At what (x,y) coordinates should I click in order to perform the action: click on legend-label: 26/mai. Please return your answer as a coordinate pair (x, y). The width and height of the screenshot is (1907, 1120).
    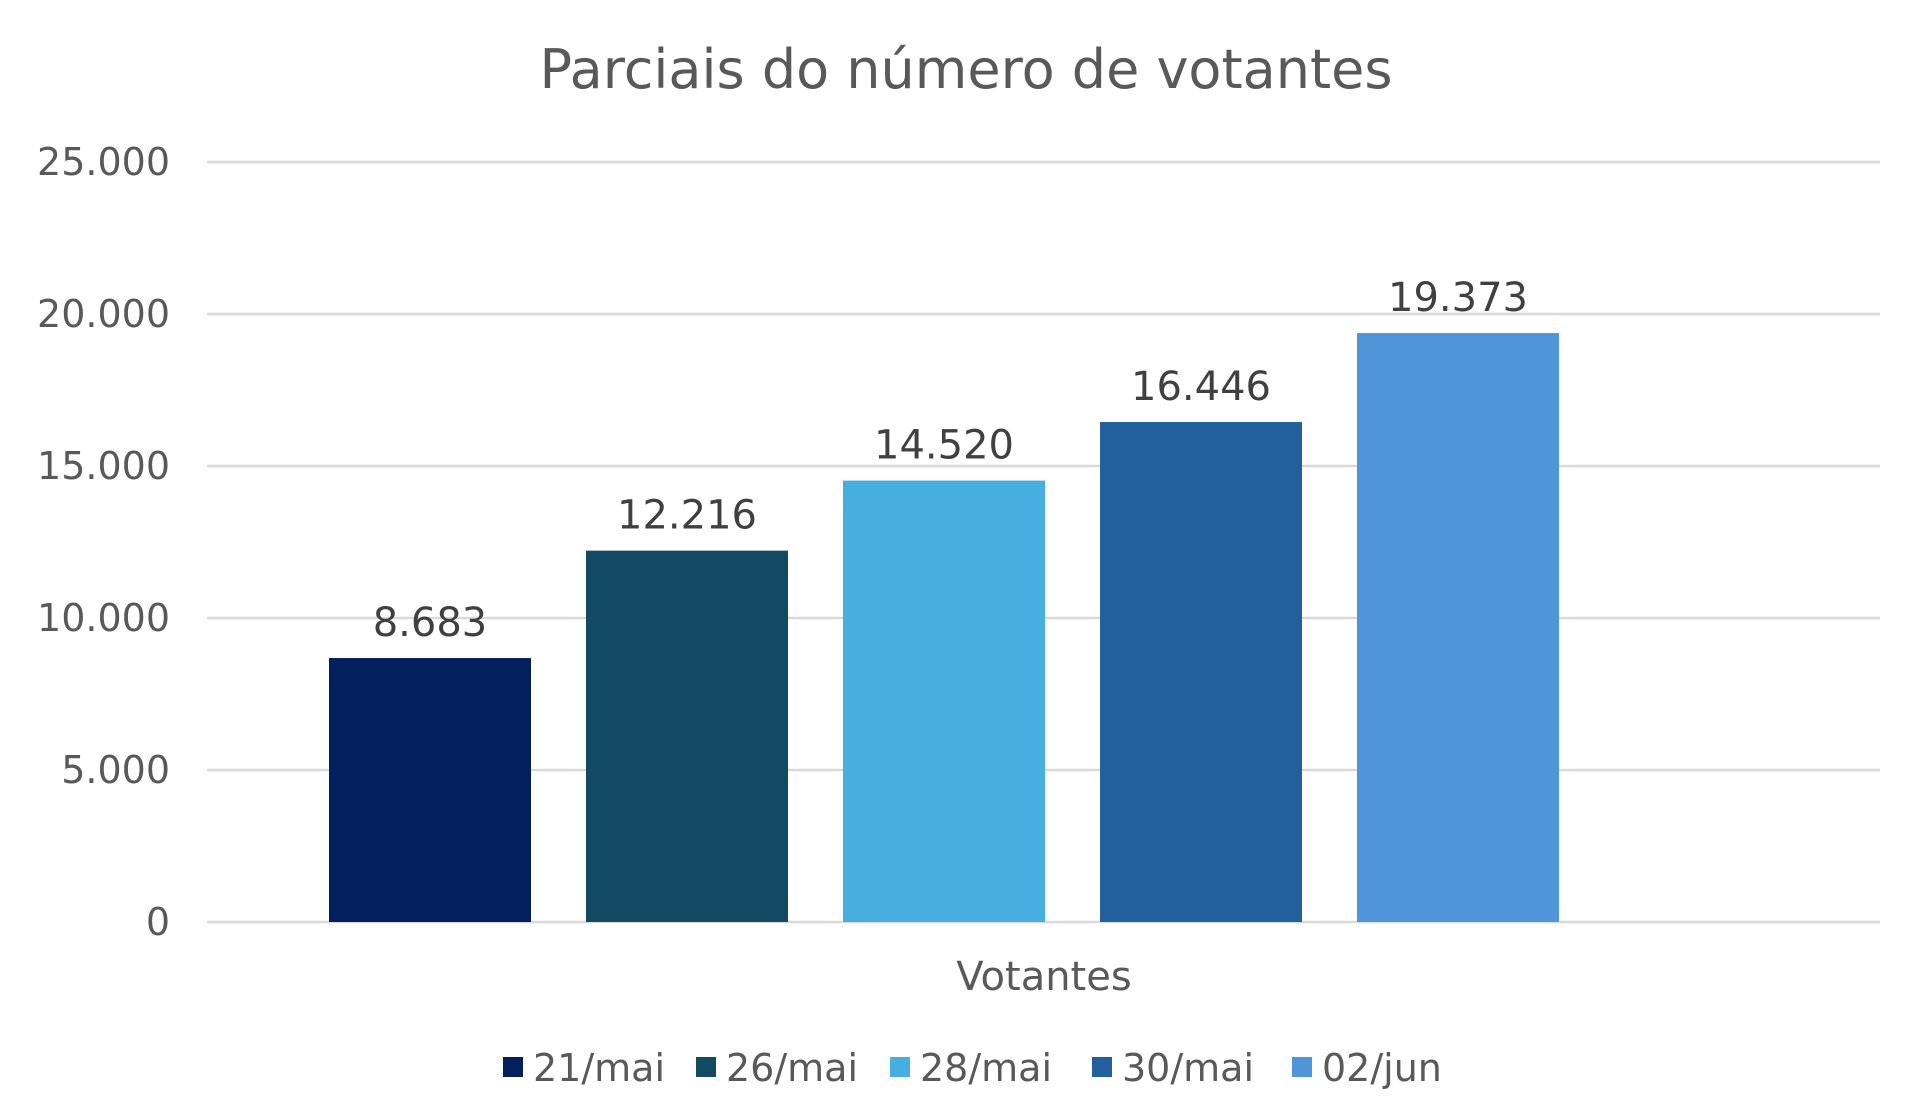
    Looking at the image, I should click on (792, 1068).